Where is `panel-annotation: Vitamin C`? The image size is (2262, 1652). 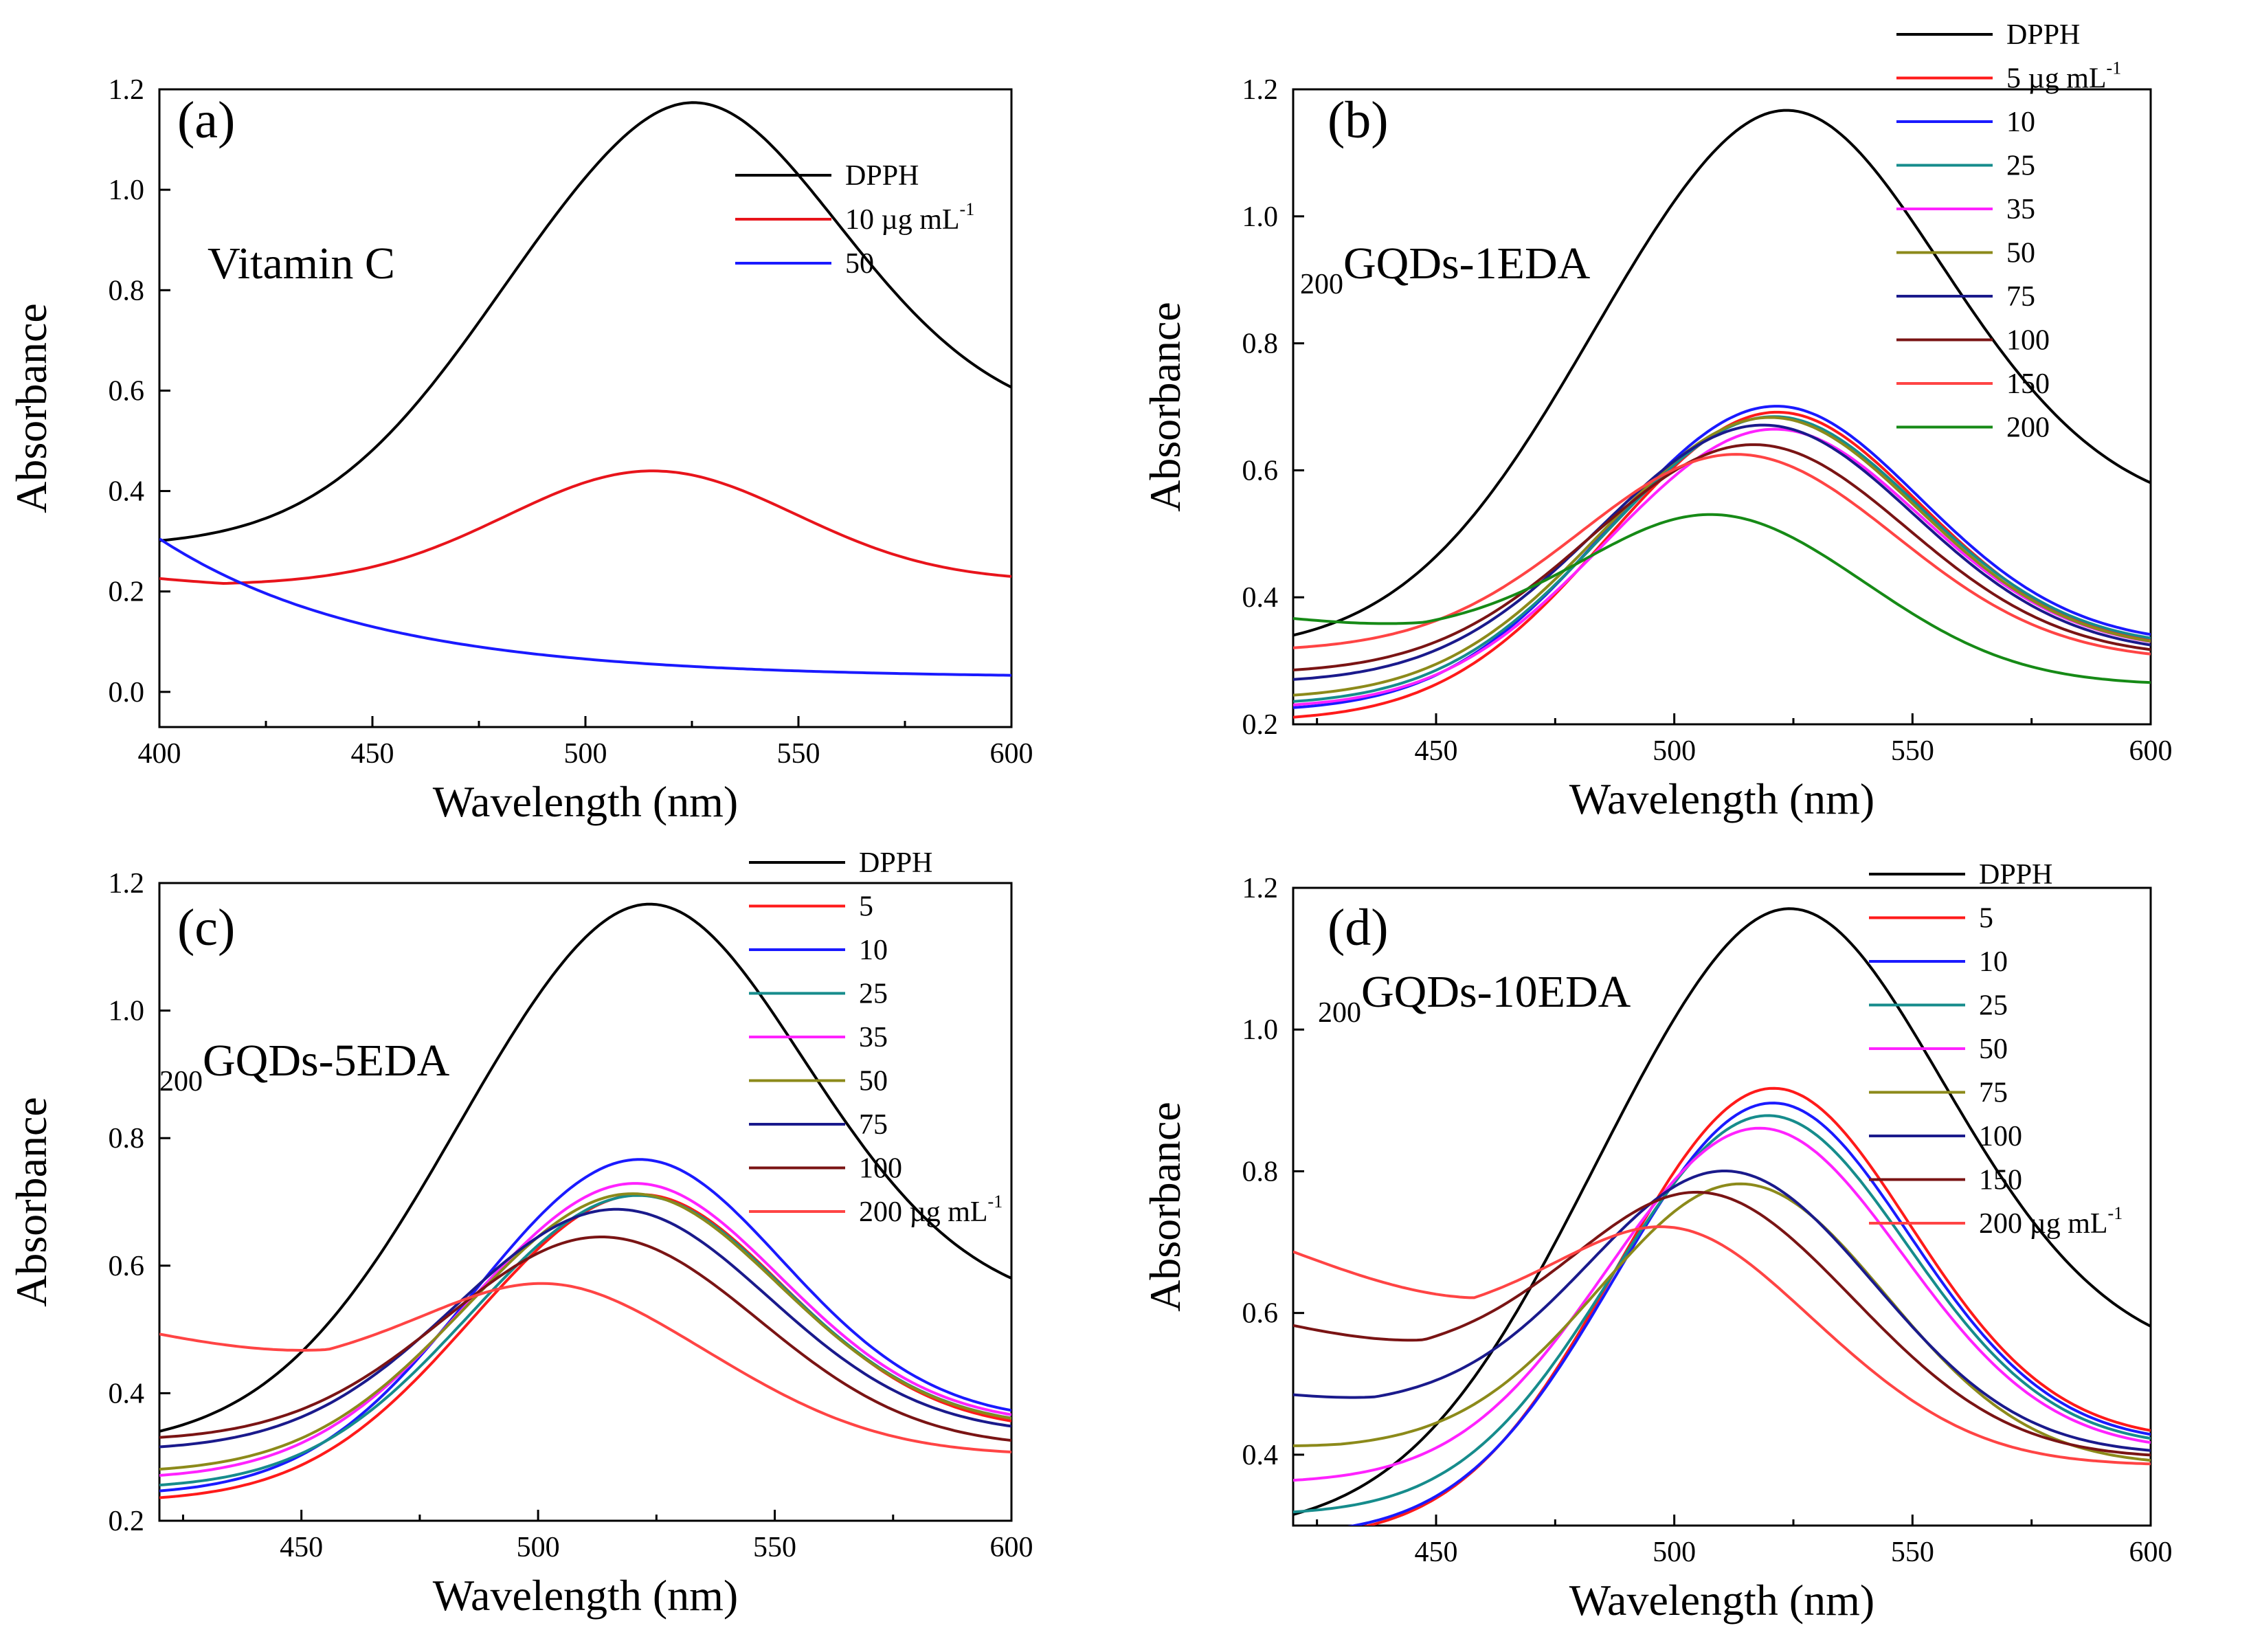 panel-annotation: Vitamin C is located at coordinates (301, 263).